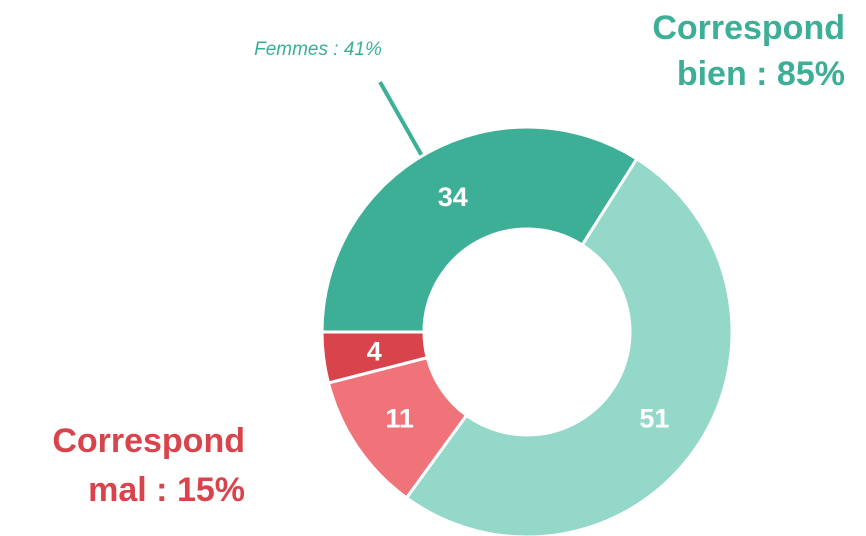 The image size is (866, 536). I want to click on data-label: 4, so click(374, 351).